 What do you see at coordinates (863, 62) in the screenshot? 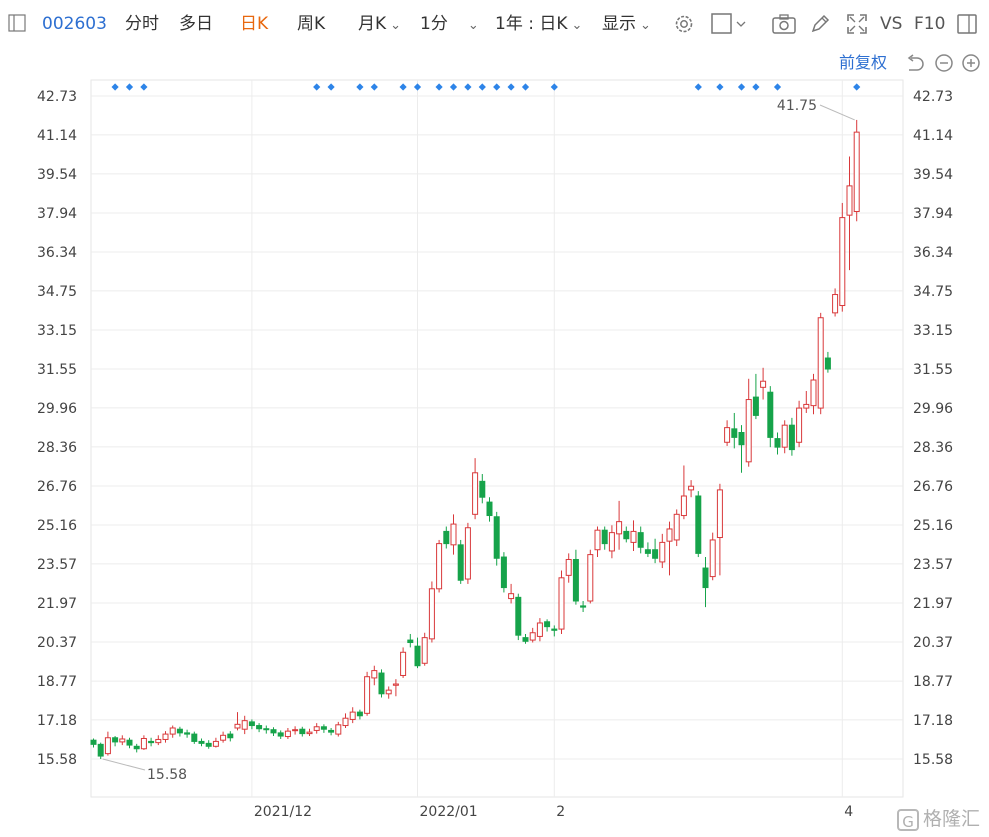
I see `fq-button: 前复权` at bounding box center [863, 62].